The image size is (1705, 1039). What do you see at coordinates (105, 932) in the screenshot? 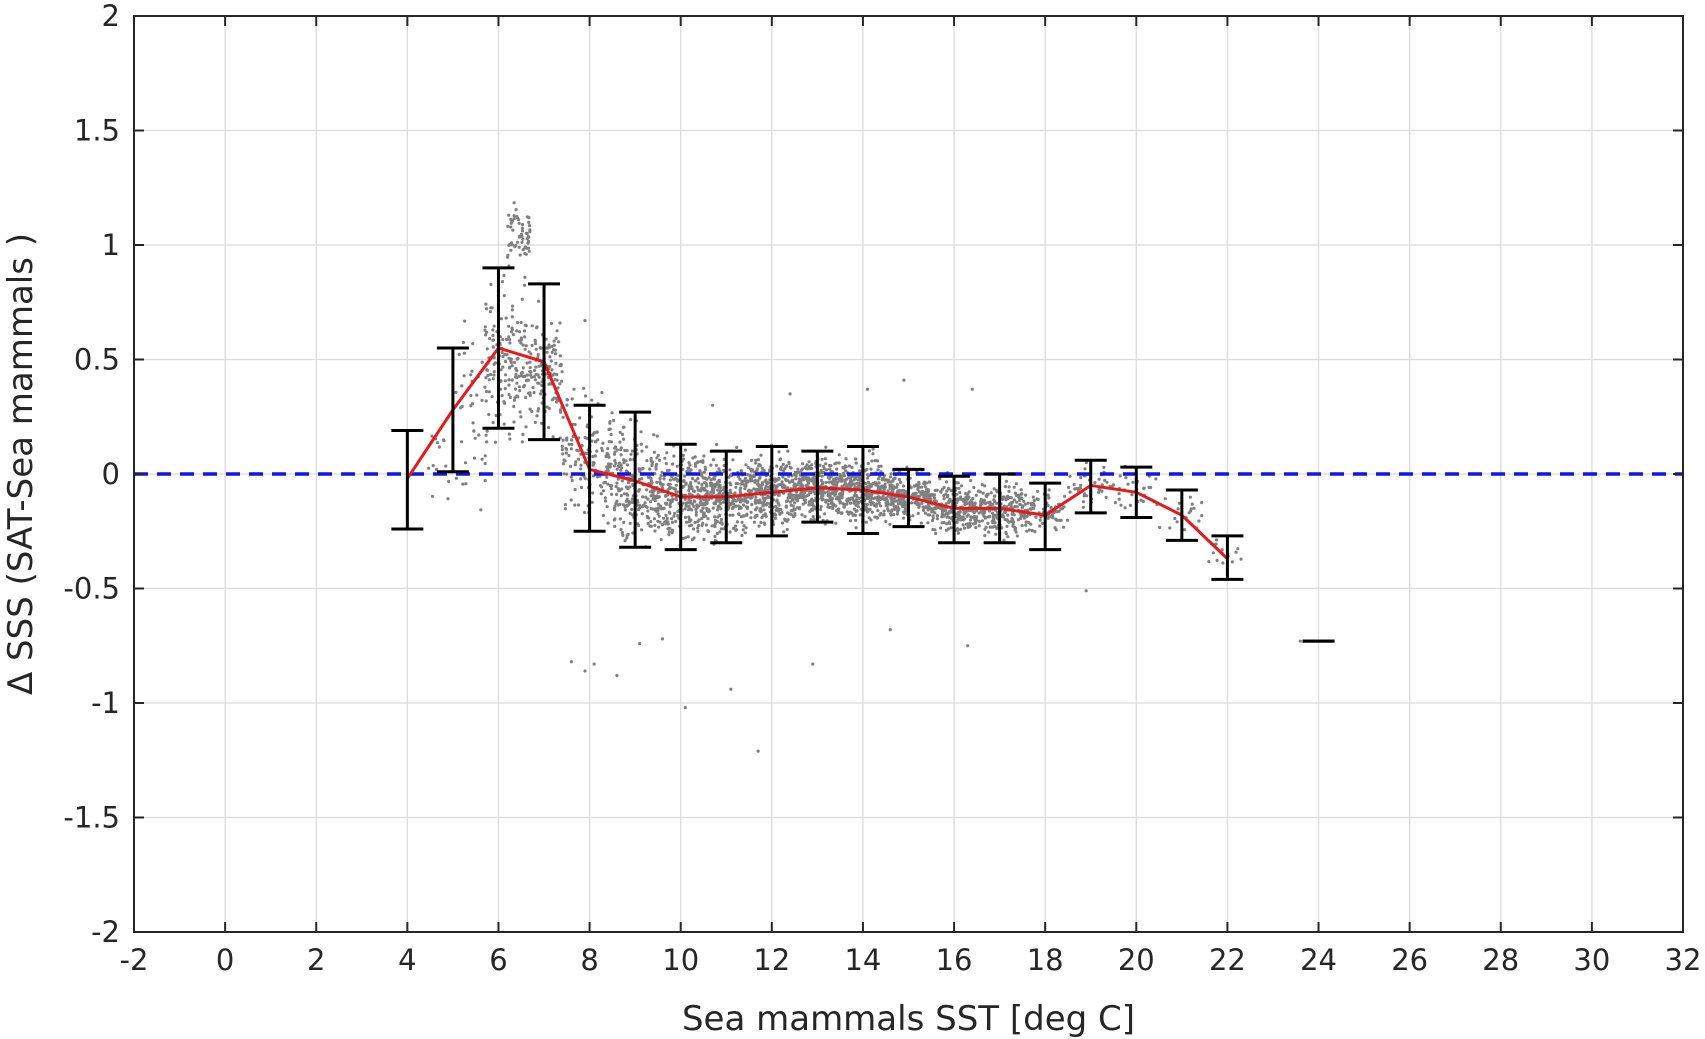
I see `y-tick-label: -2` at bounding box center [105, 932].